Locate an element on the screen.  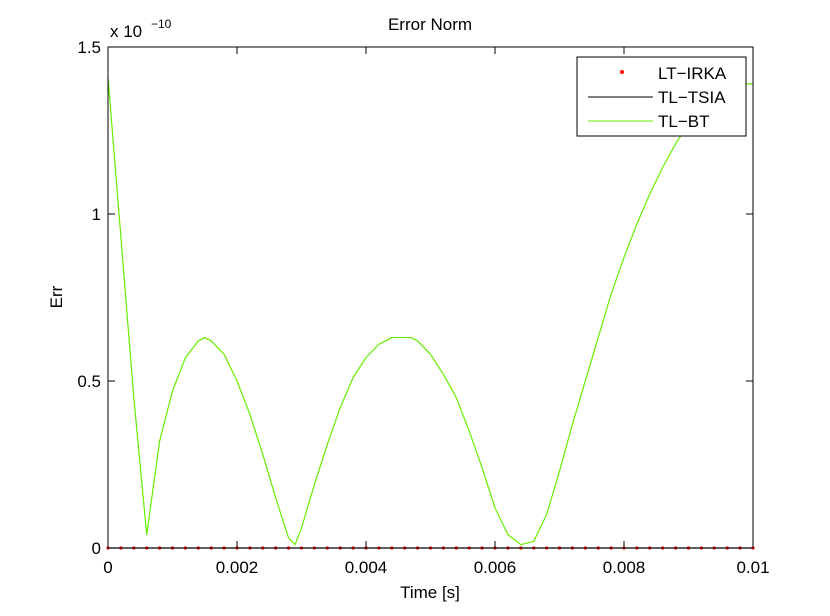
x-tick-label: 0.008 is located at coordinates (624, 567).